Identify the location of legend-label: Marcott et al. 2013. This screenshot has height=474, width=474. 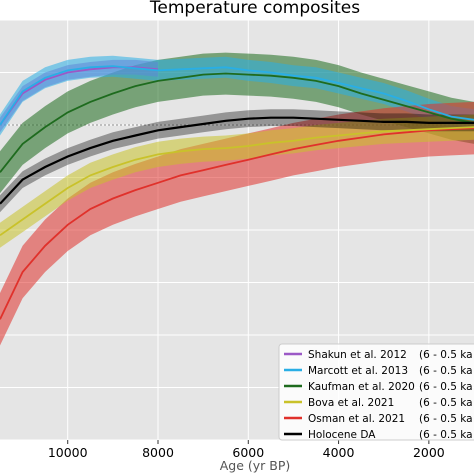
(358, 371).